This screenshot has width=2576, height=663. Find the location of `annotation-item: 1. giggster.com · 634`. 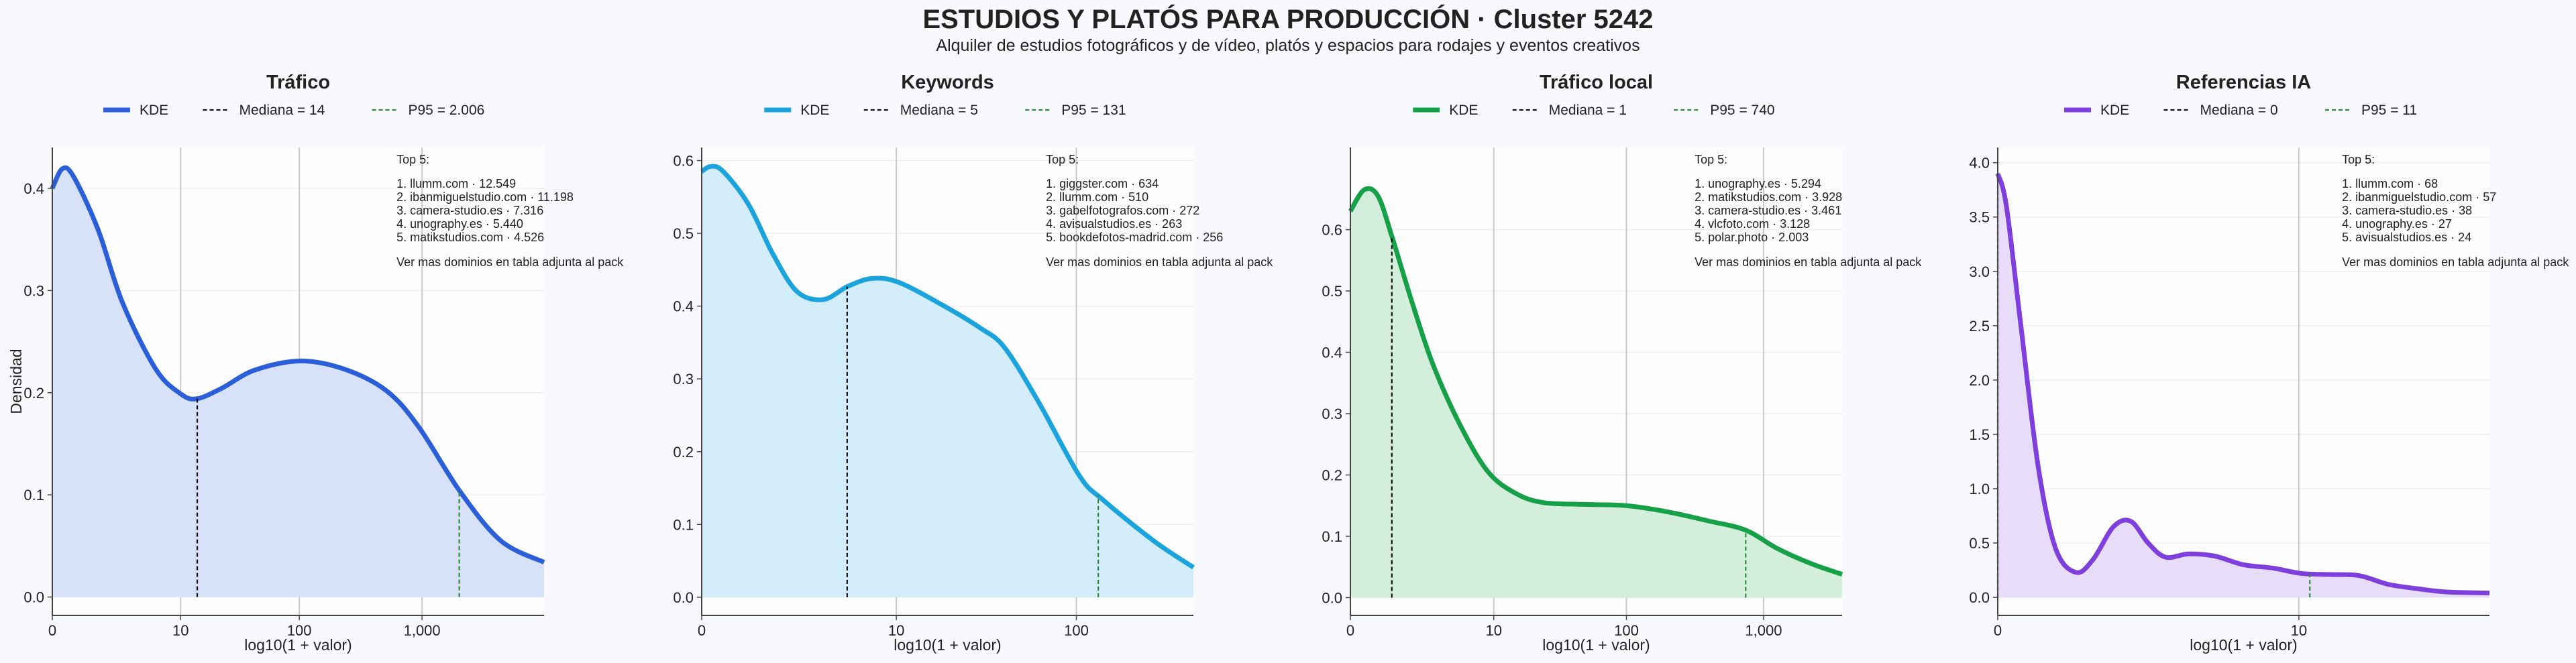

annotation-item: 1. giggster.com · 634 is located at coordinates (1102, 183).